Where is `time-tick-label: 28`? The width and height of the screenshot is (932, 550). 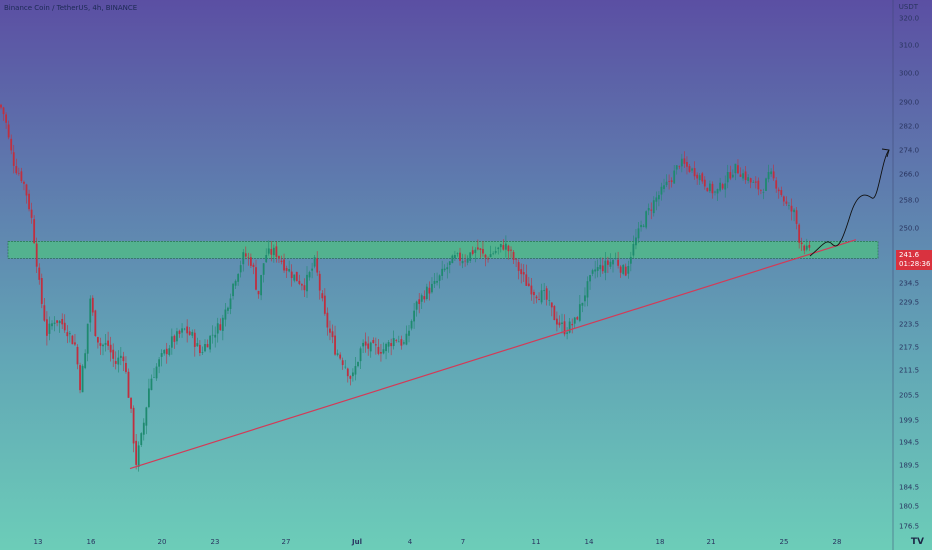
time-tick-label: 28 is located at coordinates (837, 542).